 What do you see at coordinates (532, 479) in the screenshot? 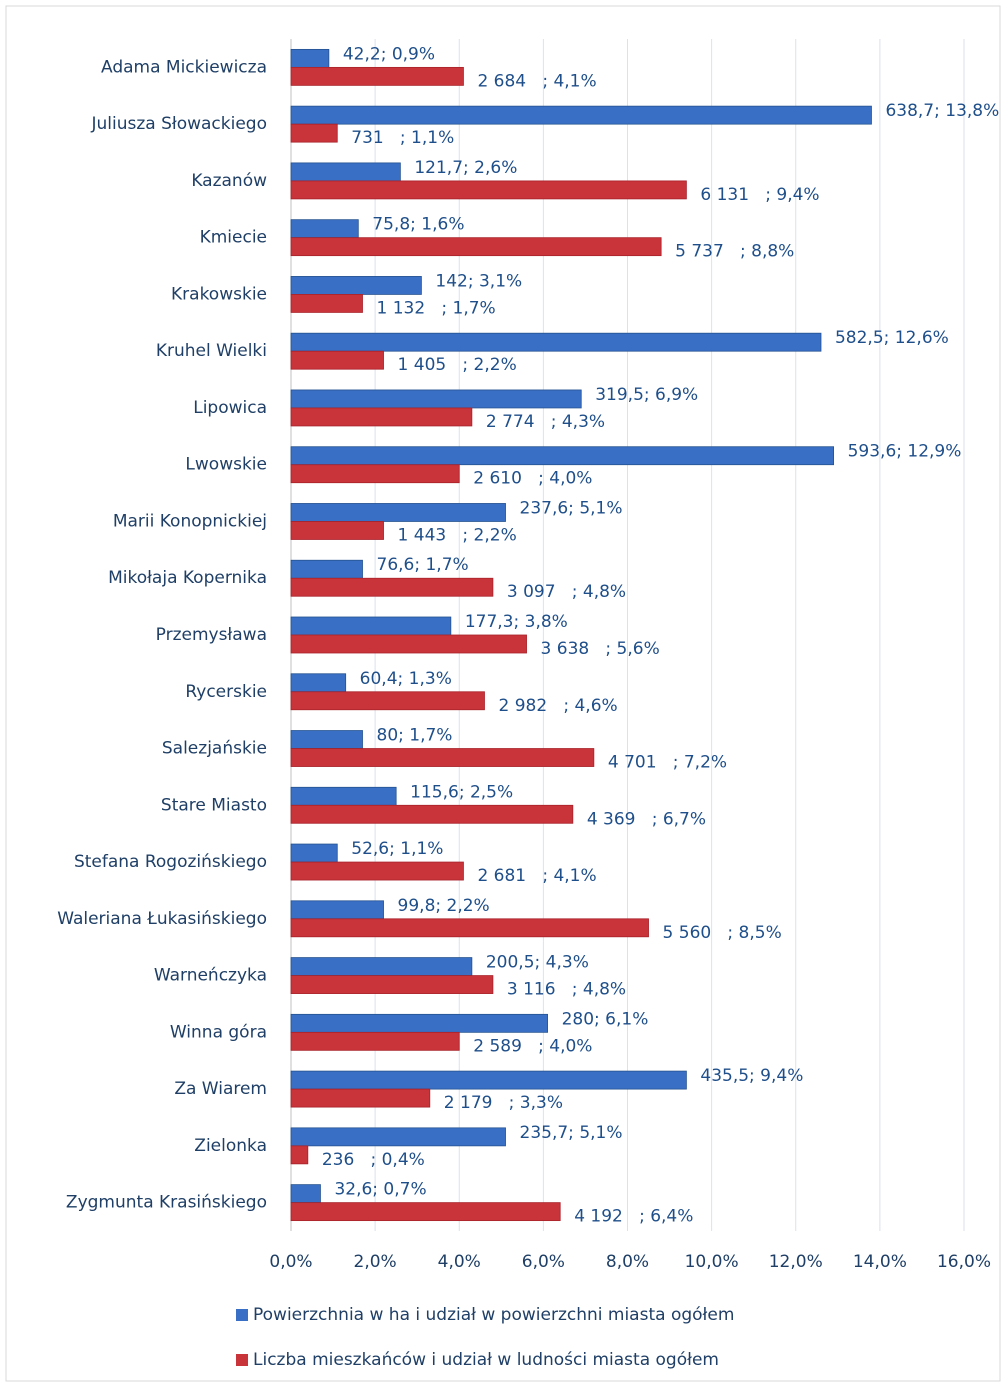
I see `data-label: 2 610 ; 4,0%` at bounding box center [532, 479].